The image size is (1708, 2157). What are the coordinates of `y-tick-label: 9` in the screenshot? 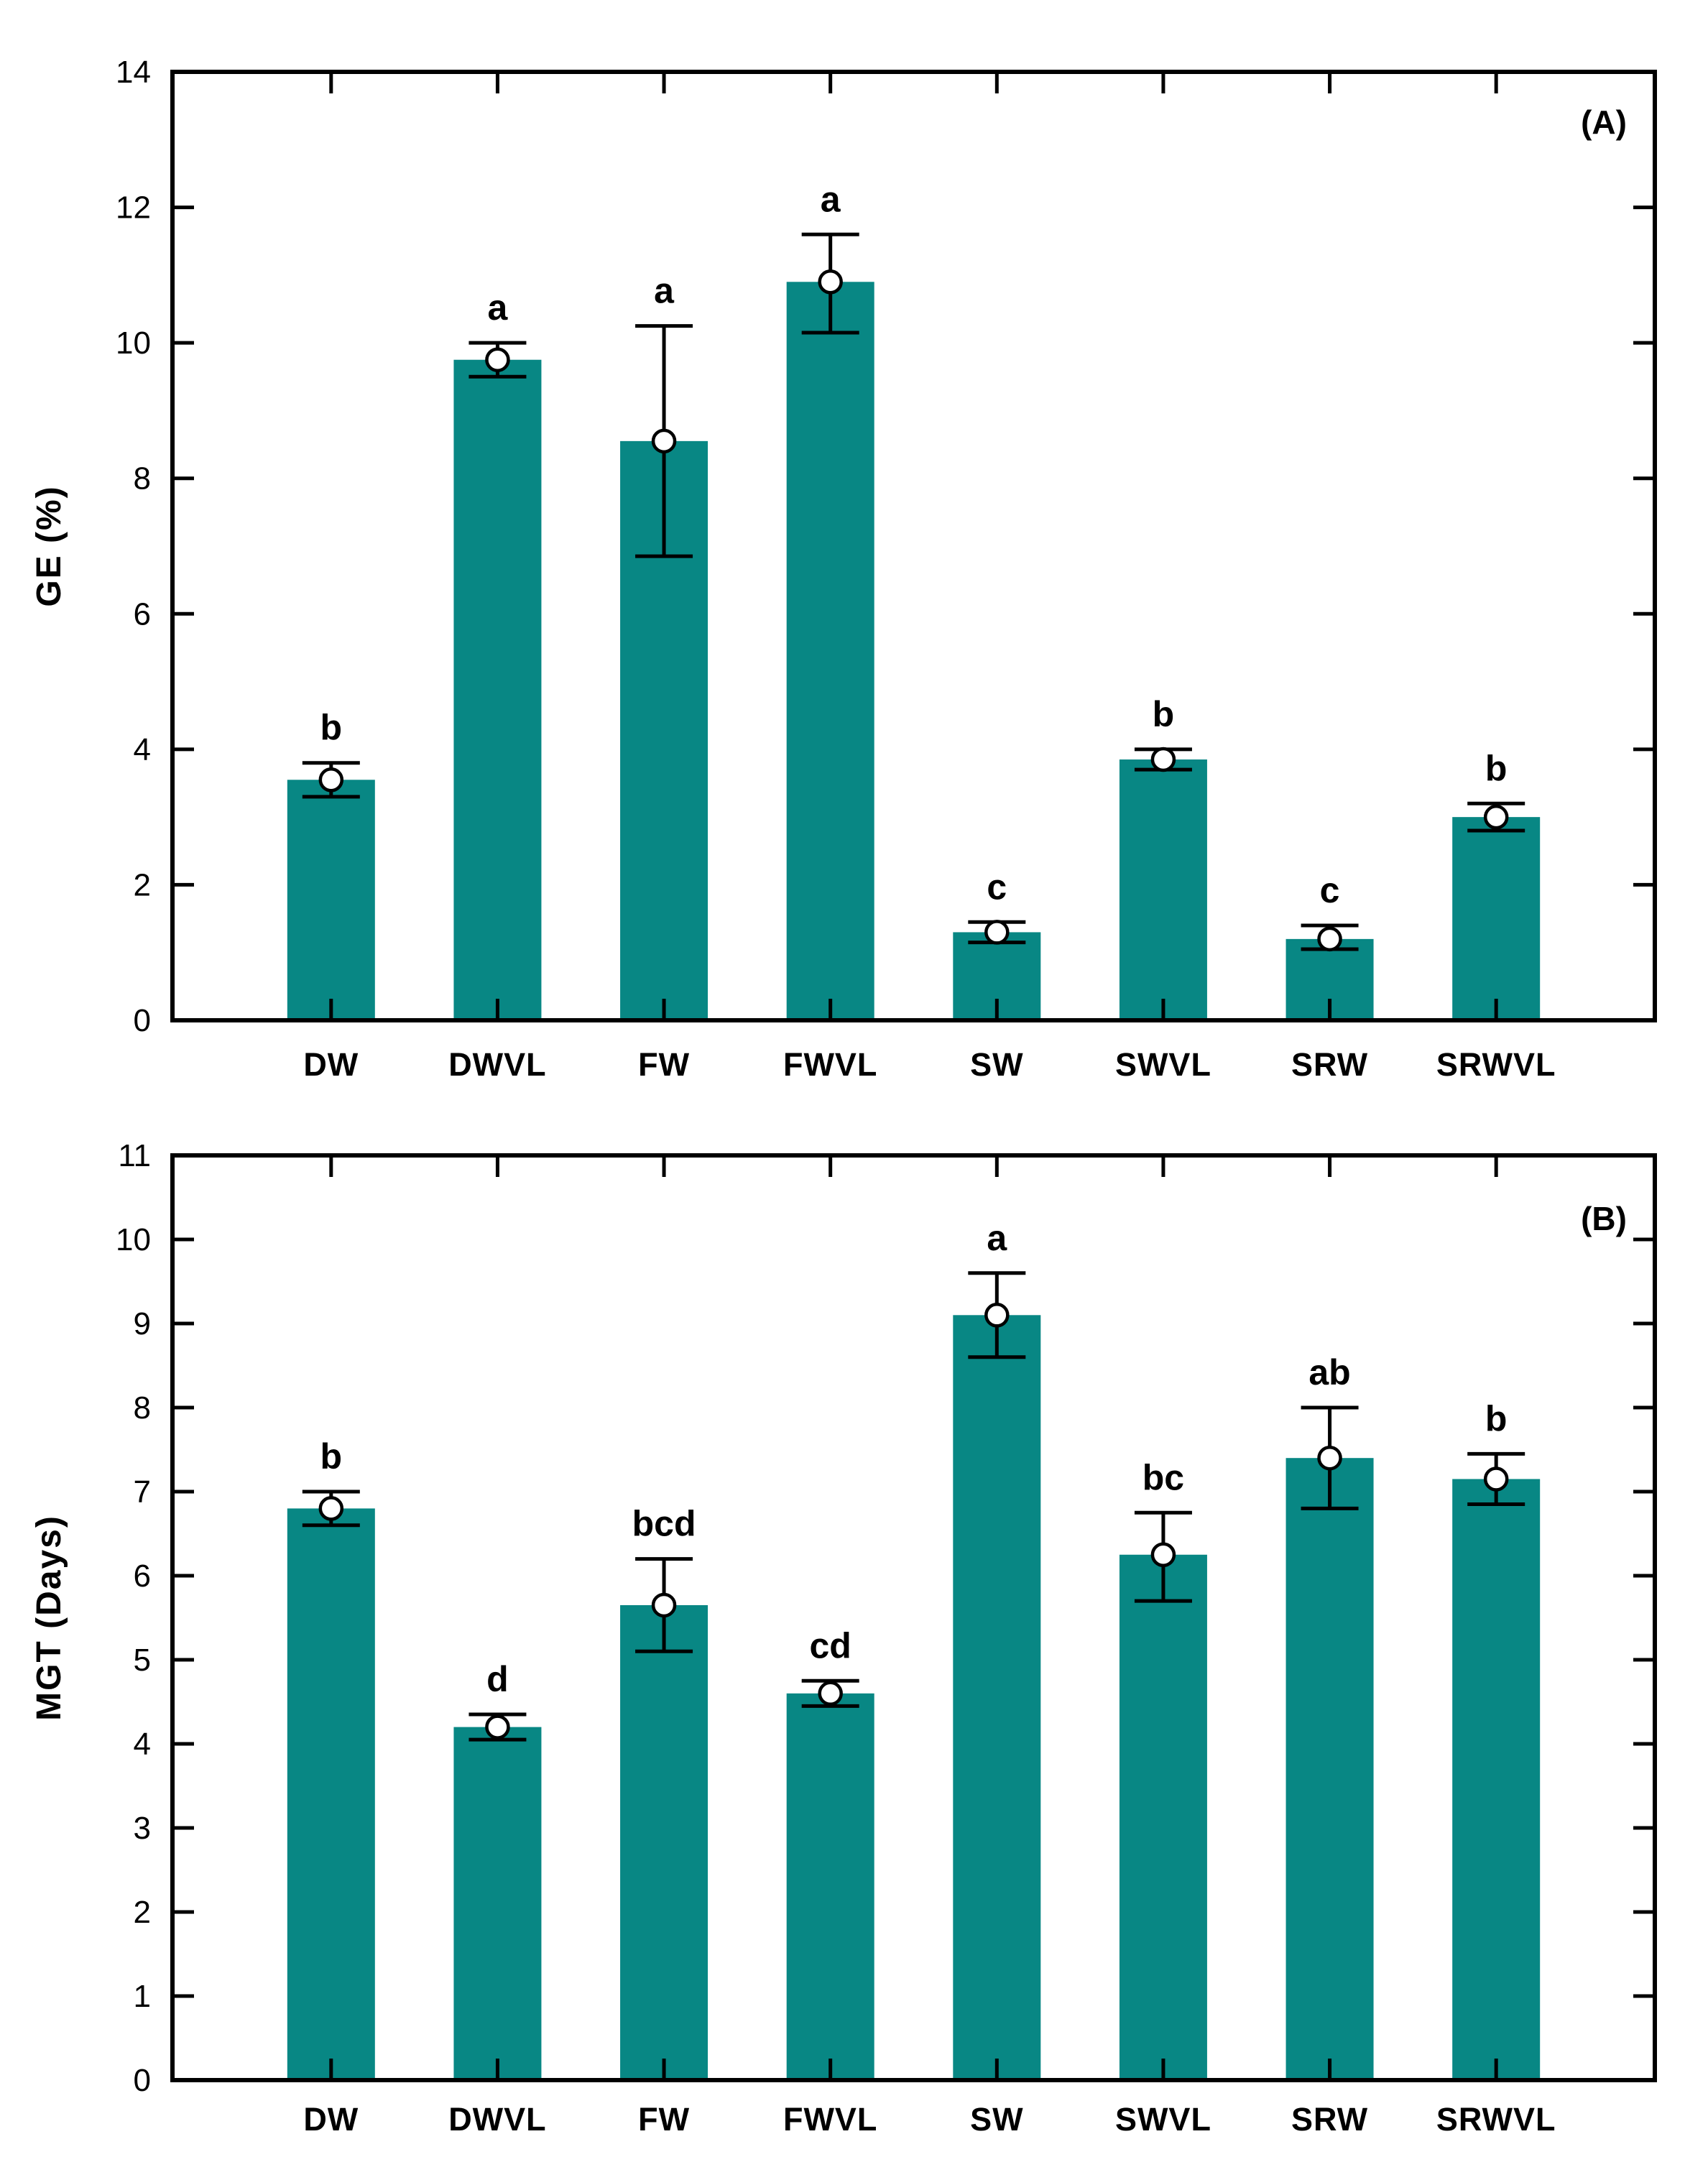 It's located at (142, 1323).